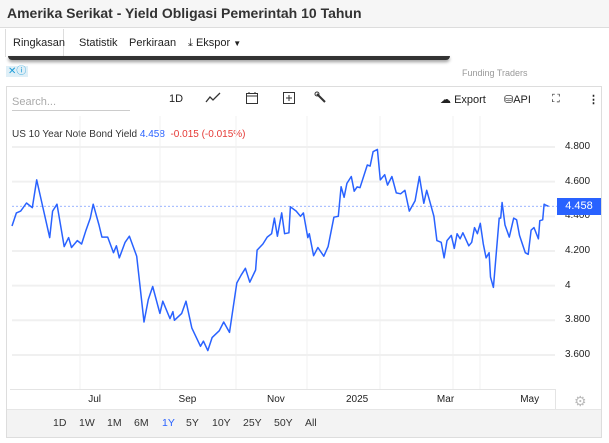  Describe the element at coordinates (509, 100) in the screenshot. I see `database-icon: ⛁` at that location.